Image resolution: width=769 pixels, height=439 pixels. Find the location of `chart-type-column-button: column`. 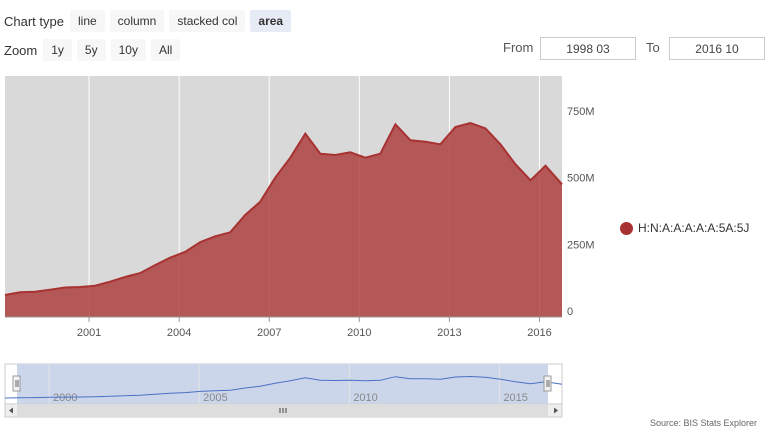

chart-type-column-button: column is located at coordinates (137, 21).